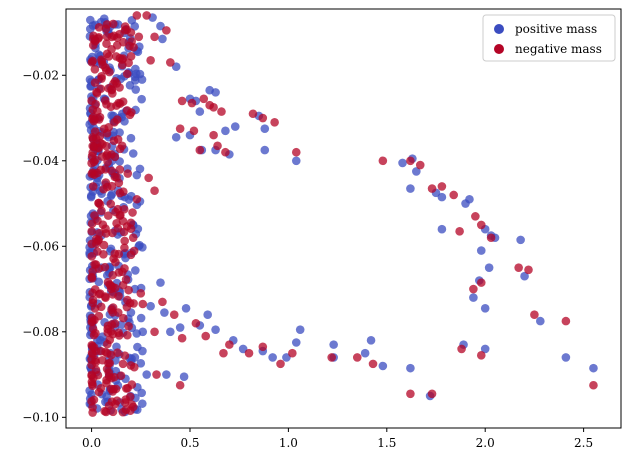 This screenshot has height=470, width=630. What do you see at coordinates (91, 443) in the screenshot?
I see `x-tick-label: 0.0` at bounding box center [91, 443].